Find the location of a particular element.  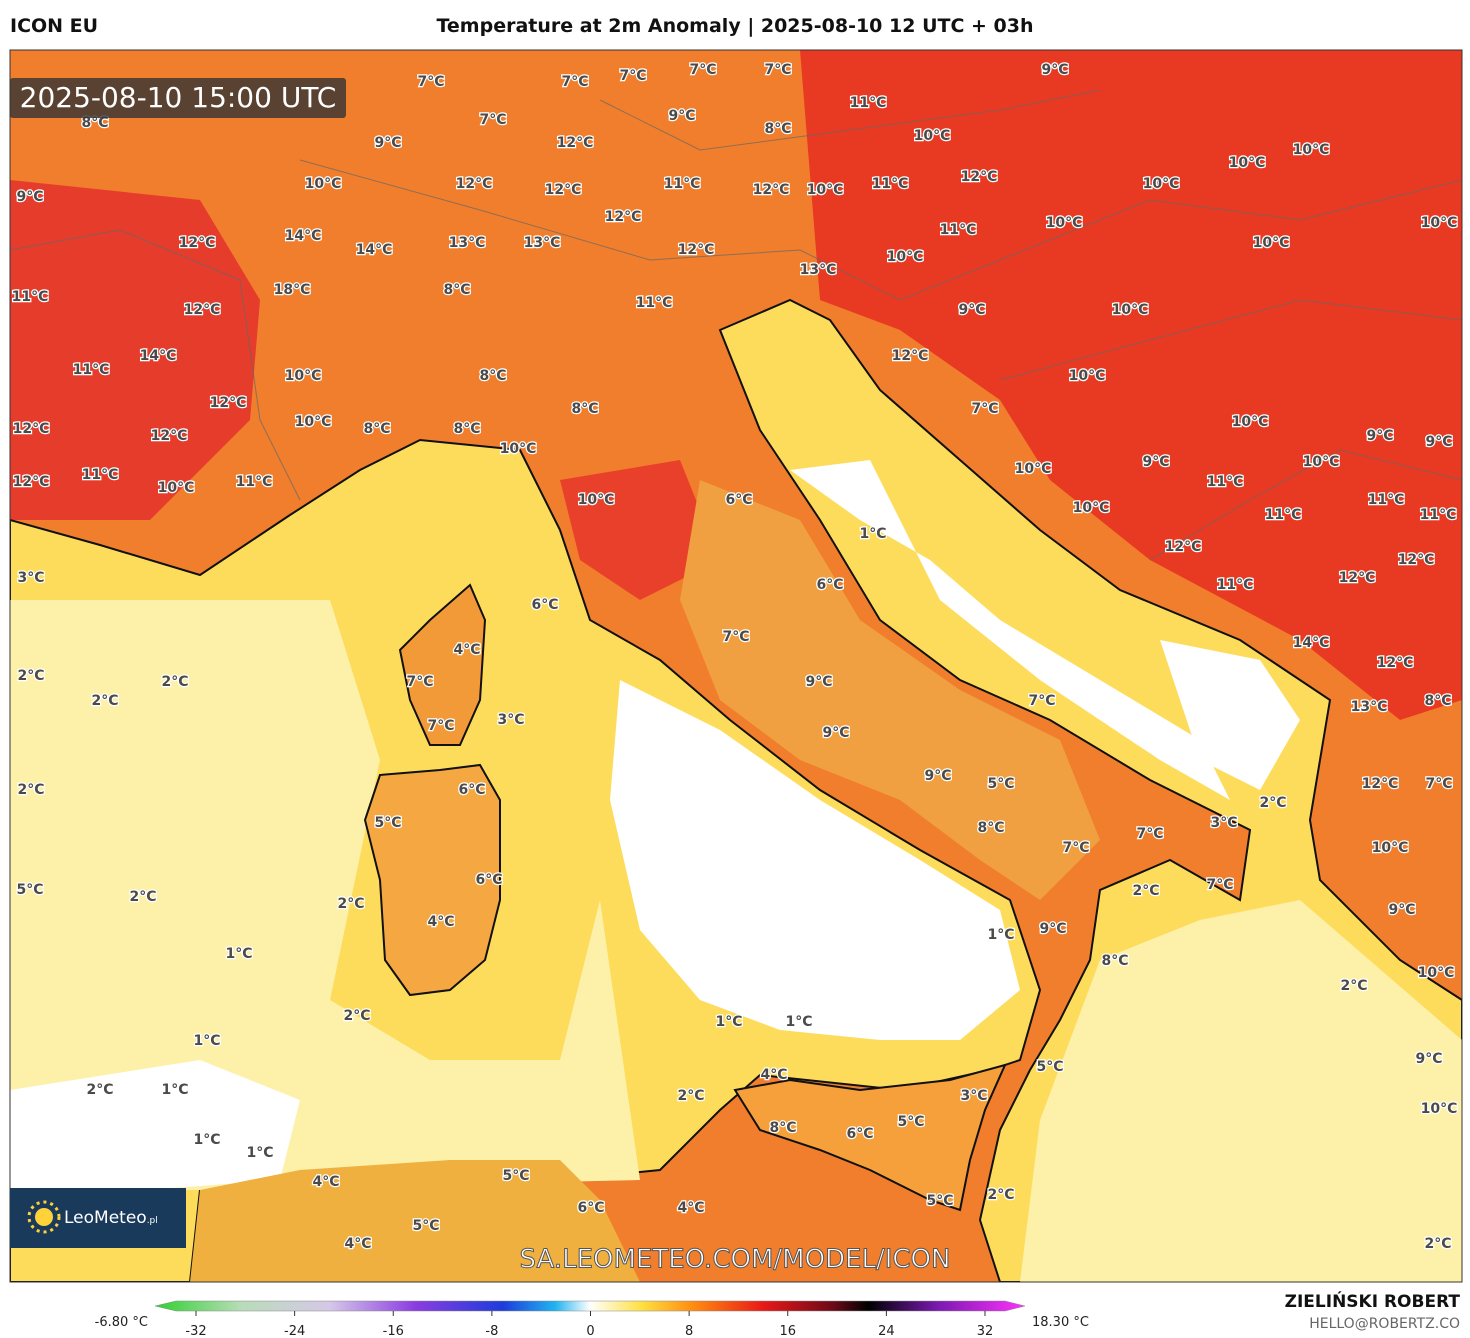

colorbar-tick-label: -24 is located at coordinates (294, 1331).